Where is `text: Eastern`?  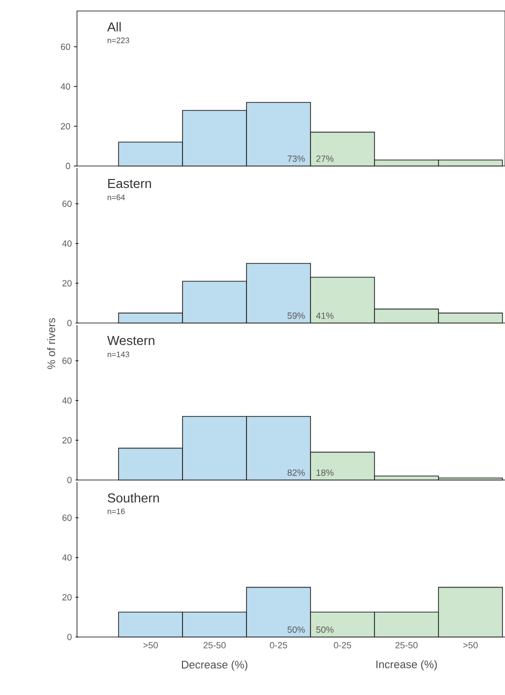
text: Eastern is located at coordinates (129, 183).